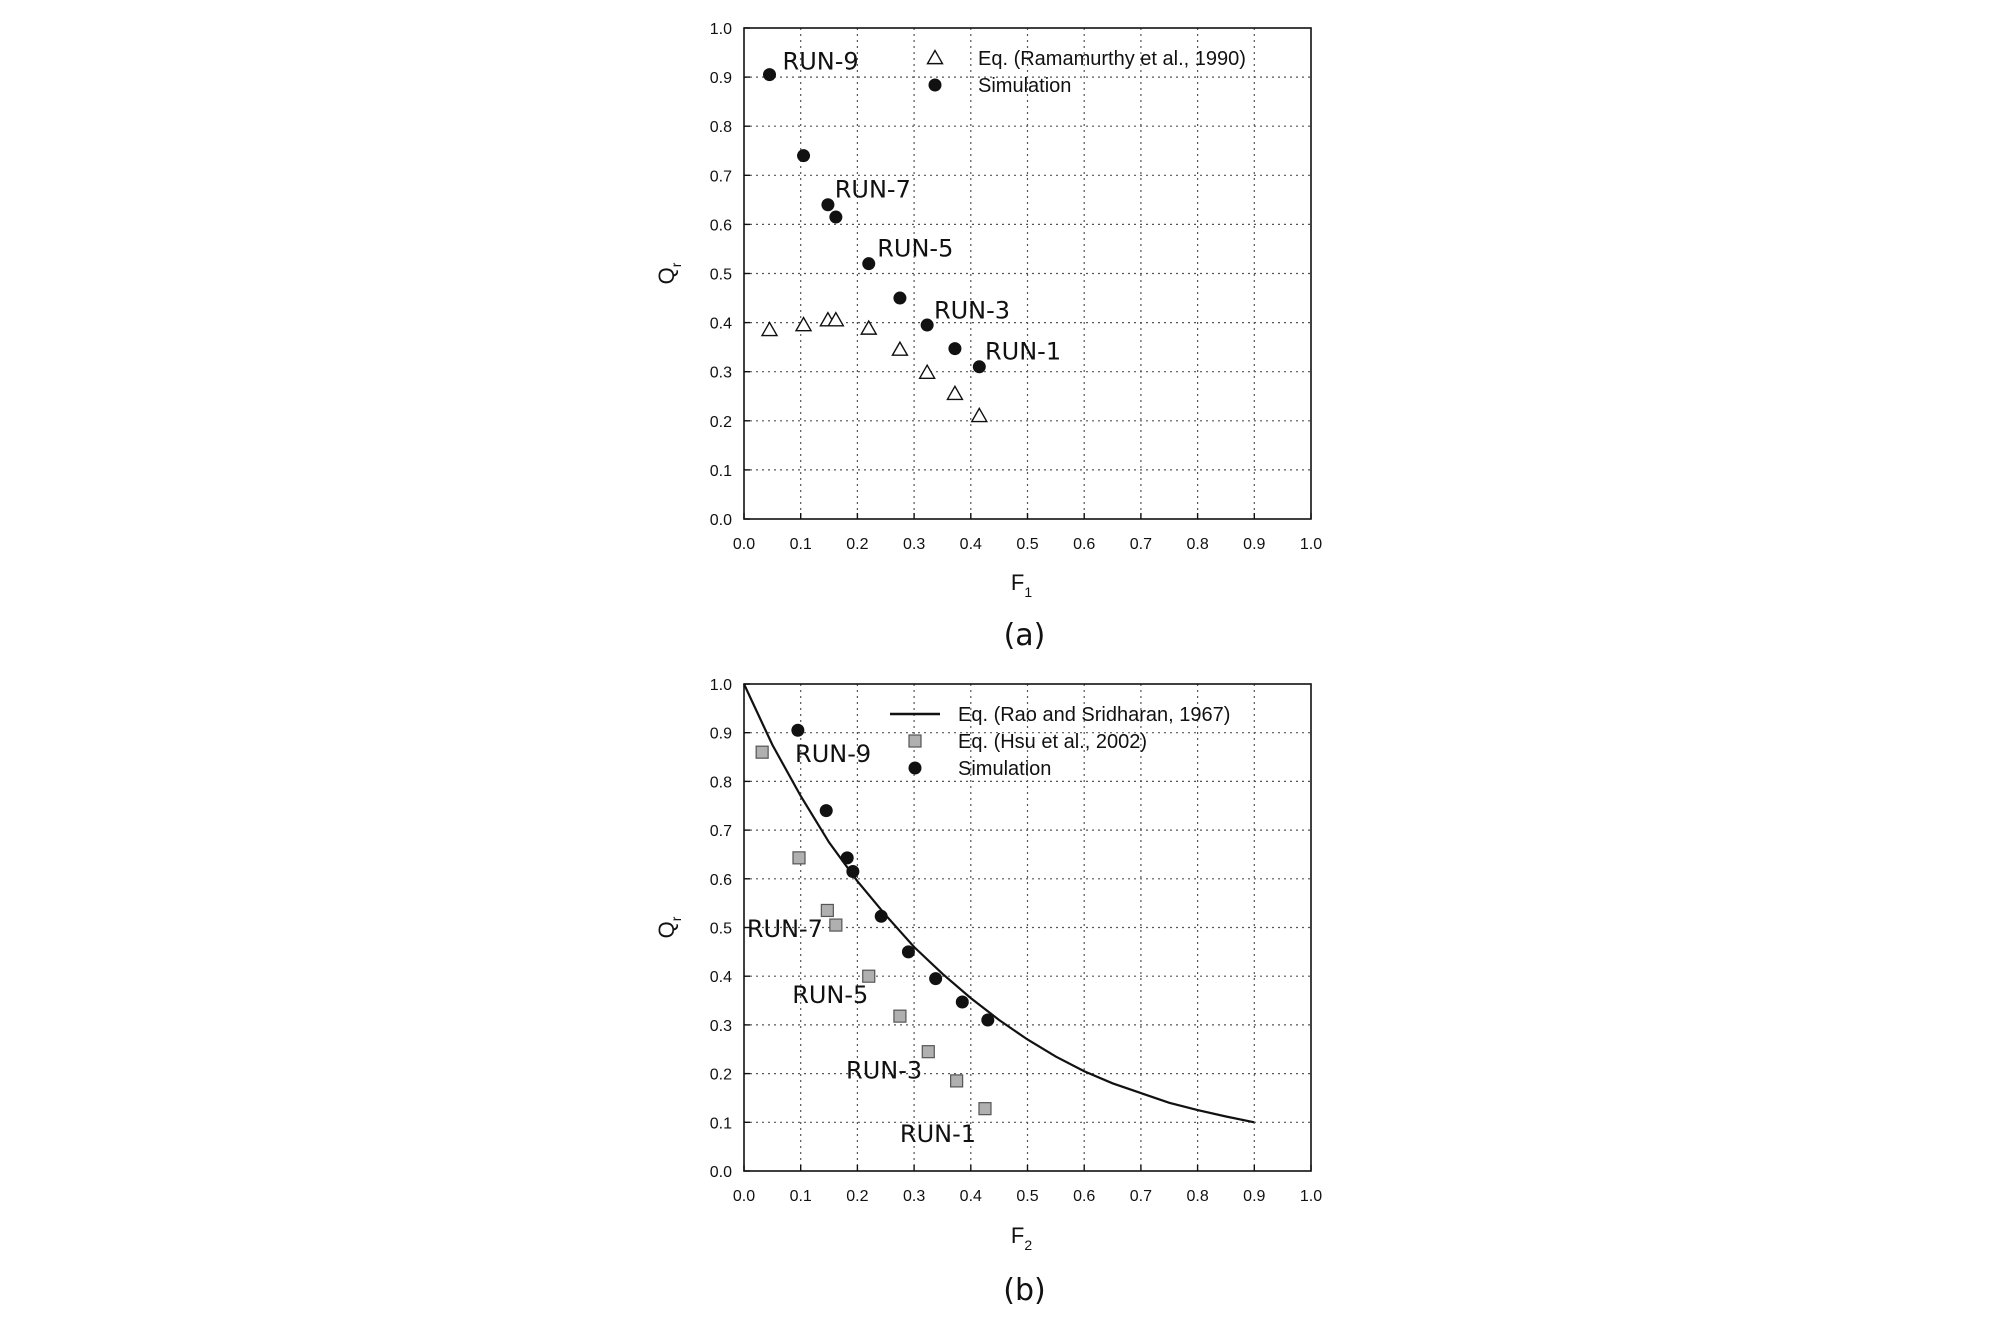 The width and height of the screenshot is (2008, 1319). I want to click on legend-label: Eq. (Hsu et al., 2002), so click(1052, 742).